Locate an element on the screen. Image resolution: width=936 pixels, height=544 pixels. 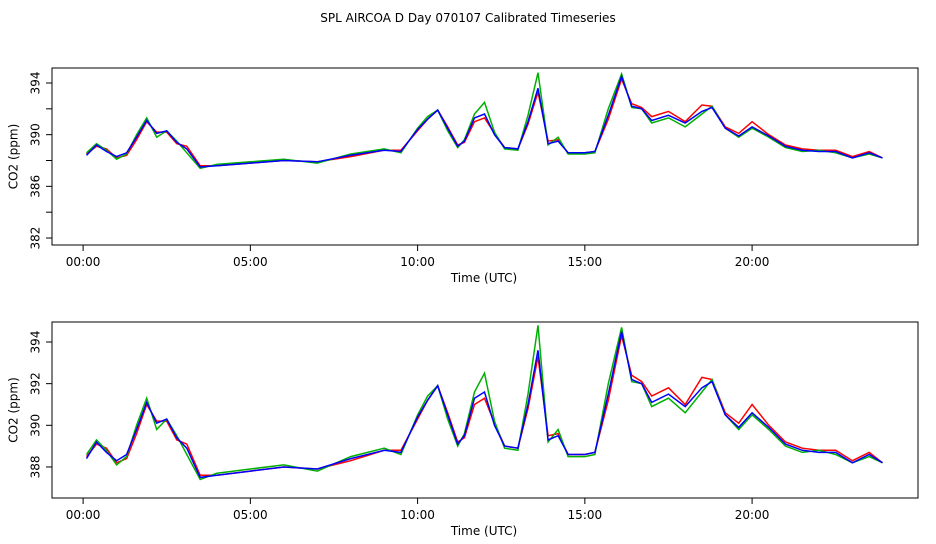
y-tick-label: 388 is located at coordinates (36, 467).